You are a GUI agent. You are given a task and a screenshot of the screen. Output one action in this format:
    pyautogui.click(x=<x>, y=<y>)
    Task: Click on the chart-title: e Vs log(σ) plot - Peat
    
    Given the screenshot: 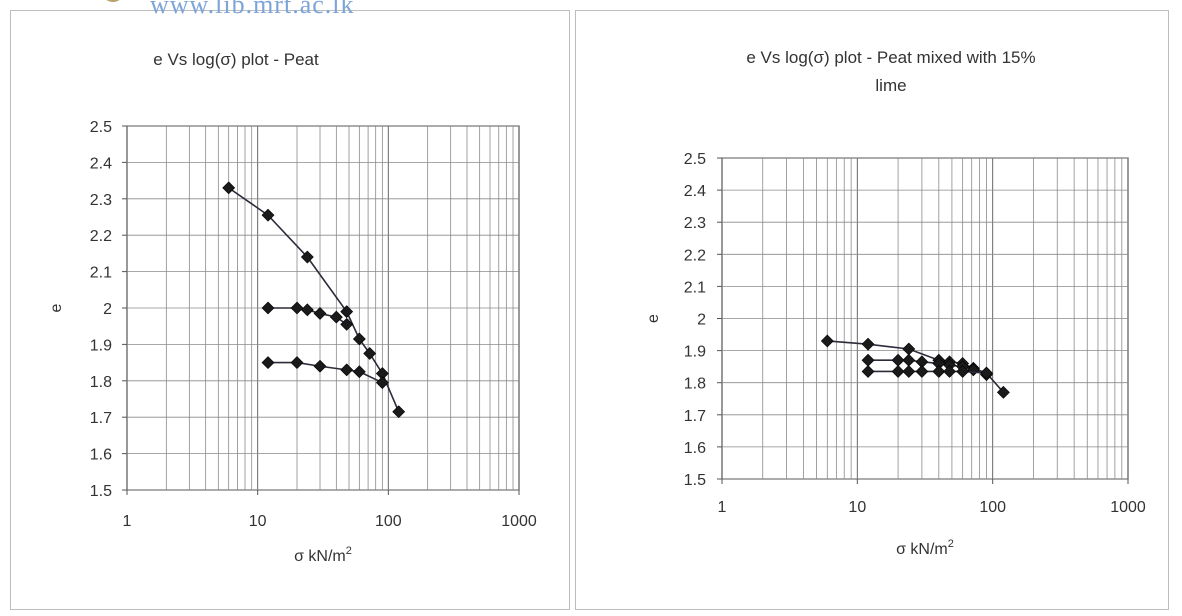 What is the action you would take?
    pyautogui.click(x=236, y=59)
    